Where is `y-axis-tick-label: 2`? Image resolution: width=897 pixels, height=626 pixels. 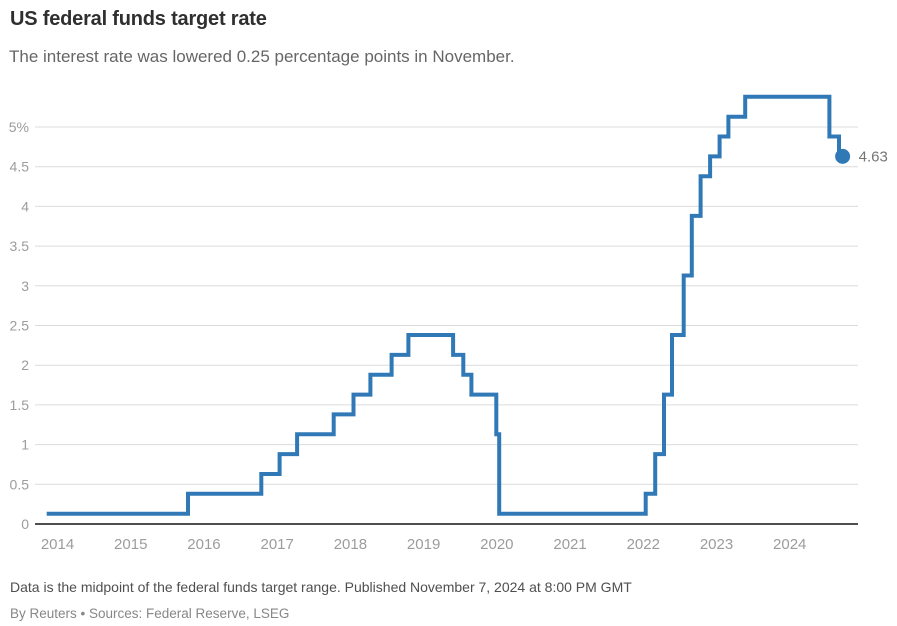
y-axis-tick-label: 2 is located at coordinates (25, 365).